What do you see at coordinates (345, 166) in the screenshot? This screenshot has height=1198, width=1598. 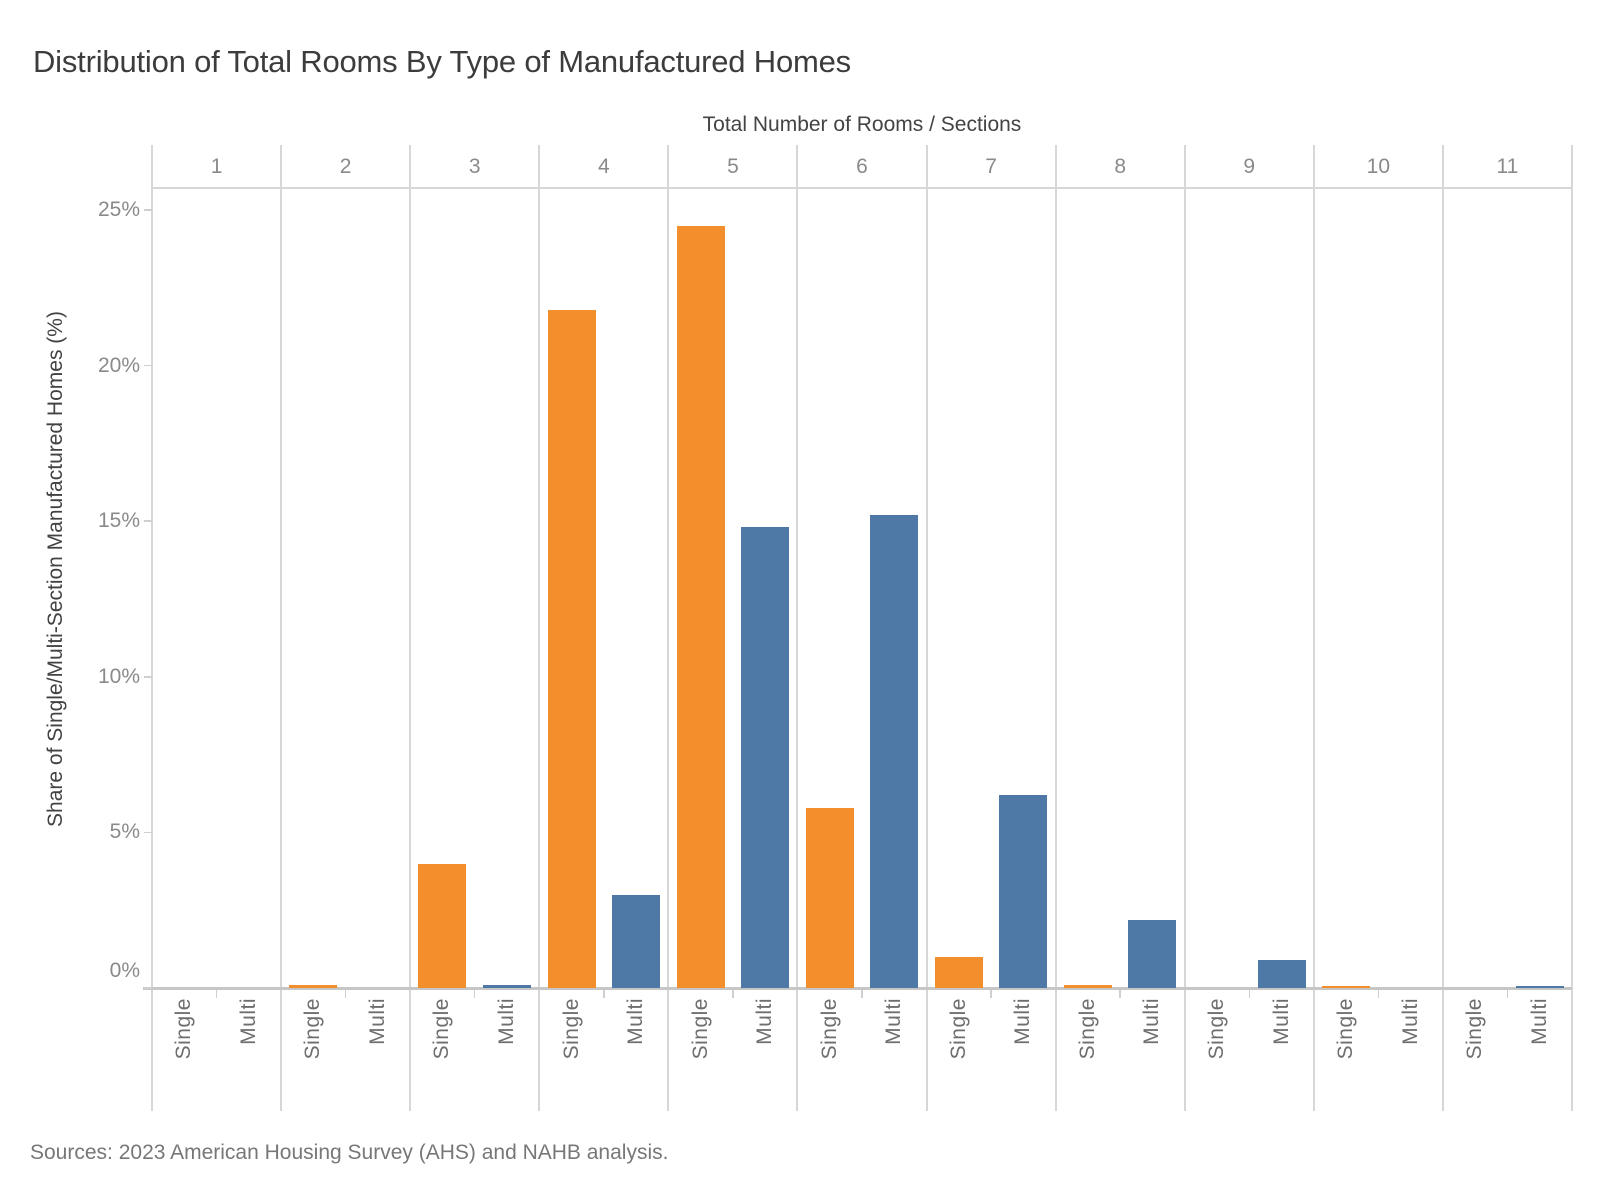 I see `column-header-2: 2` at bounding box center [345, 166].